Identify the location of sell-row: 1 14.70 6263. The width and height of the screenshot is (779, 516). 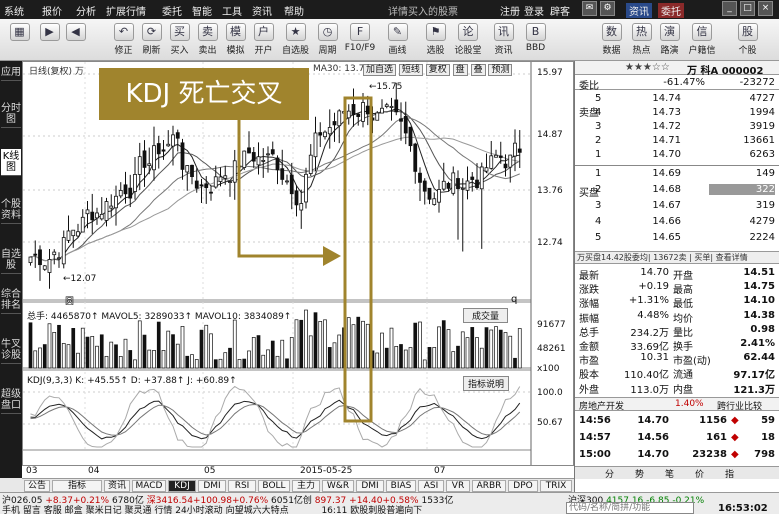
(685, 155).